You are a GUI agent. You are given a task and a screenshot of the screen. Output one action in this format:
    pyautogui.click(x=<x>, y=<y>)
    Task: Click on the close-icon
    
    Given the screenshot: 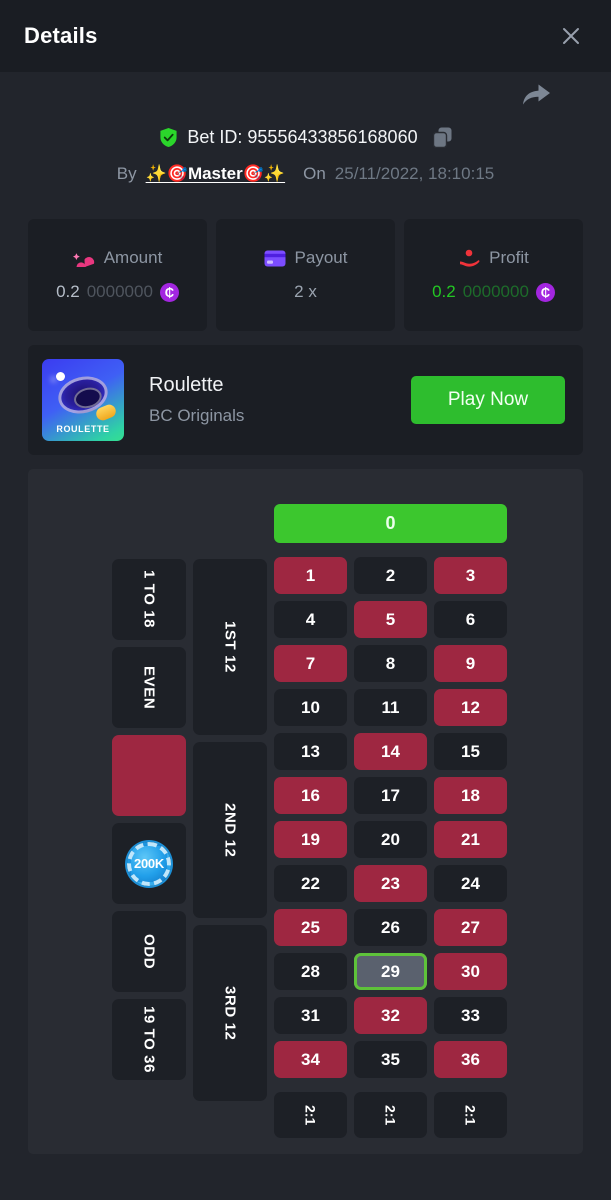 What is the action you would take?
    pyautogui.click(x=571, y=36)
    